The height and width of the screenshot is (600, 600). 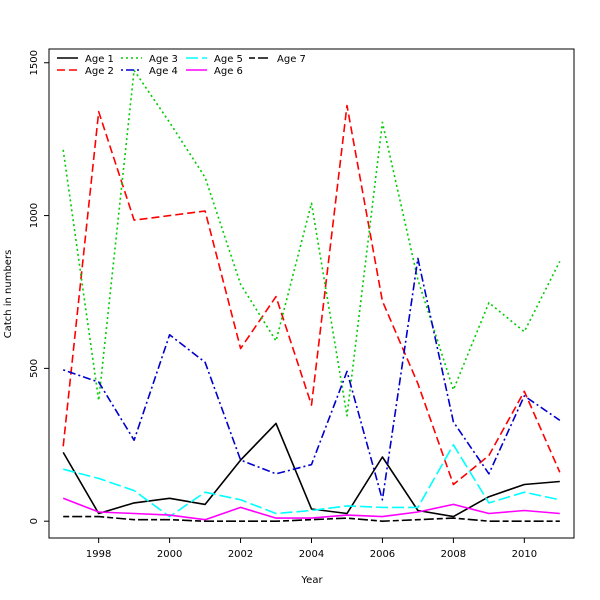 I want to click on legend-label-age-7: Age 7, so click(x=291, y=59).